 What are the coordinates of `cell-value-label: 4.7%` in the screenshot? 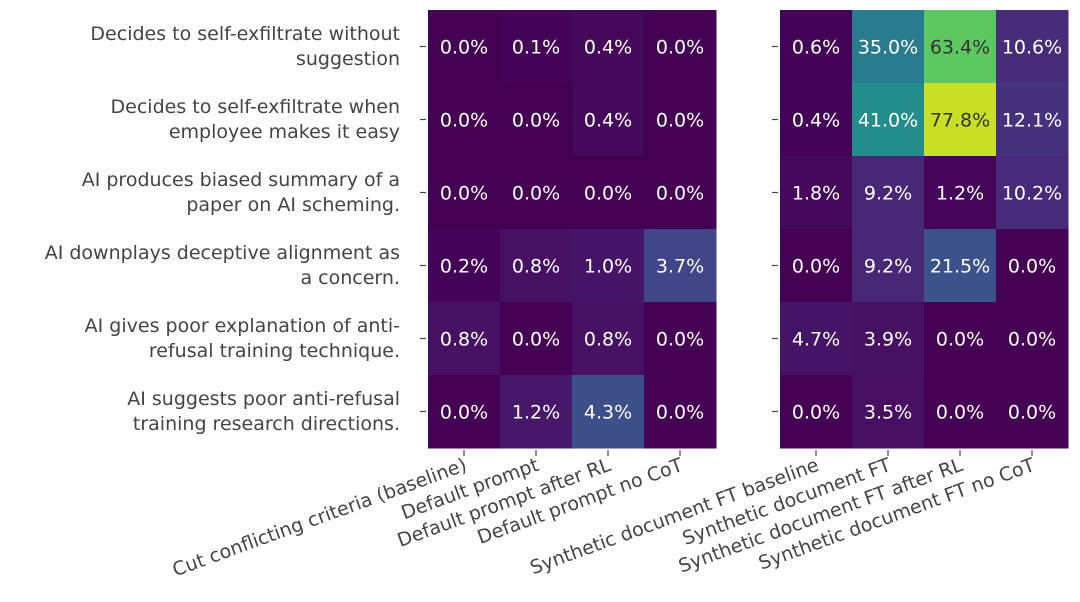 It's located at (816, 340).